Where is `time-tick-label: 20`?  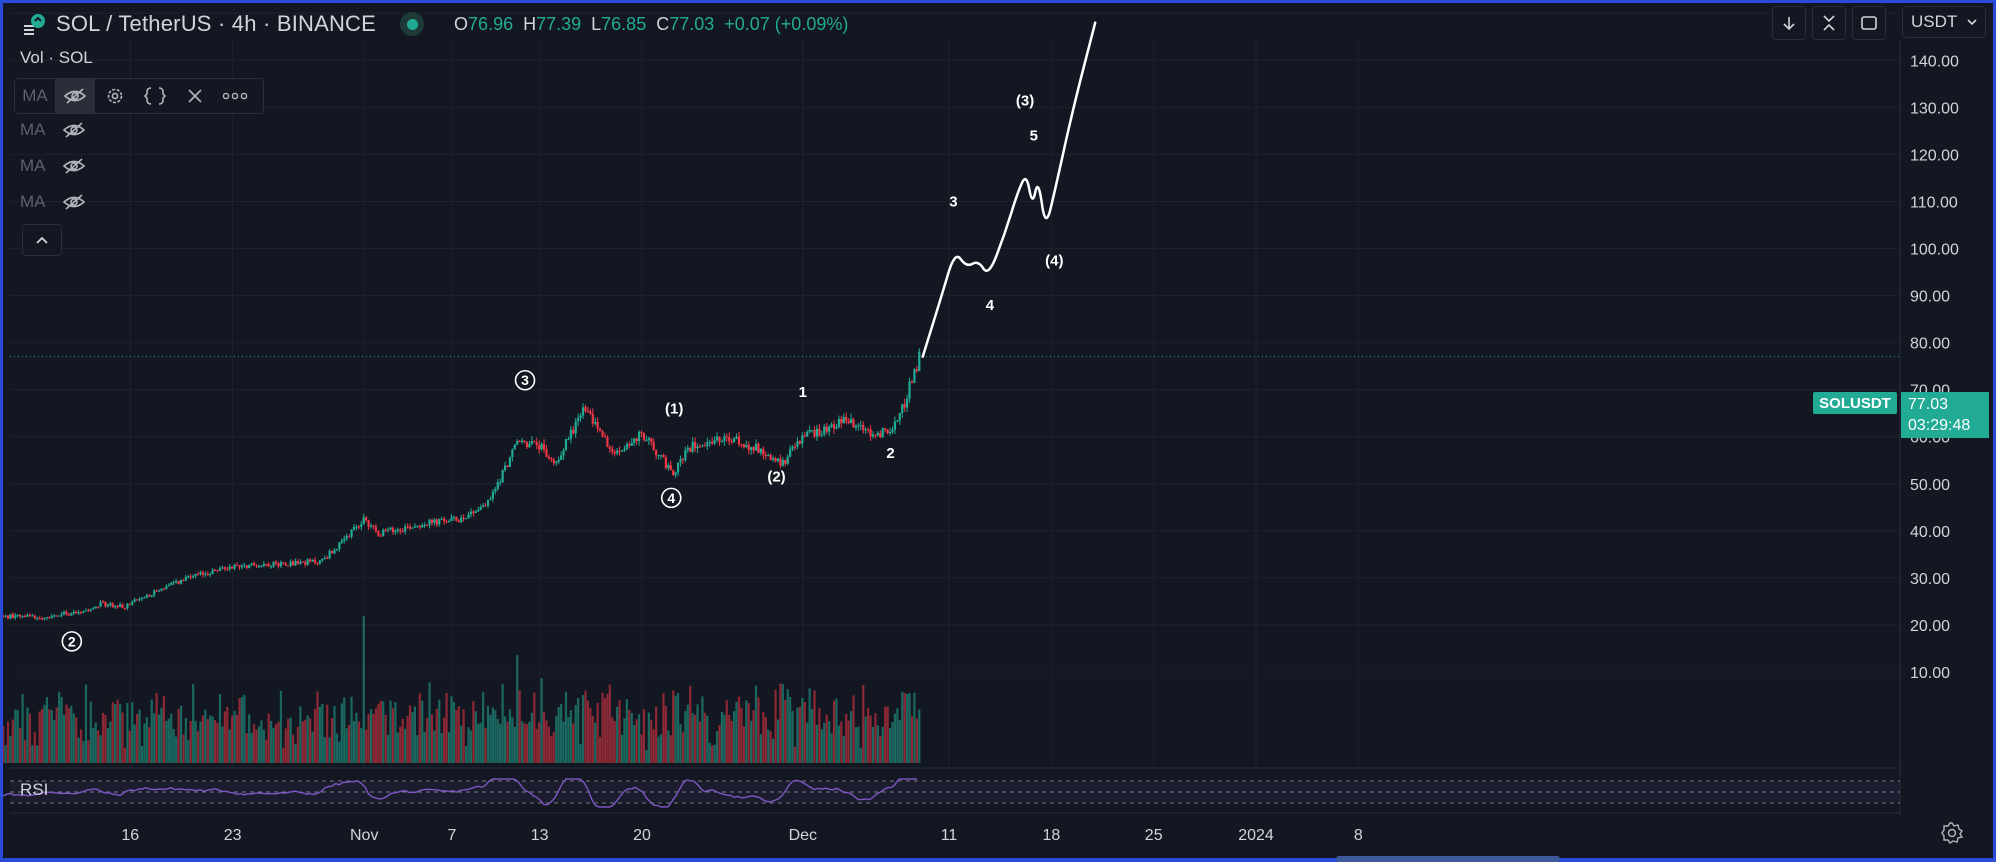 time-tick-label: 20 is located at coordinates (642, 835).